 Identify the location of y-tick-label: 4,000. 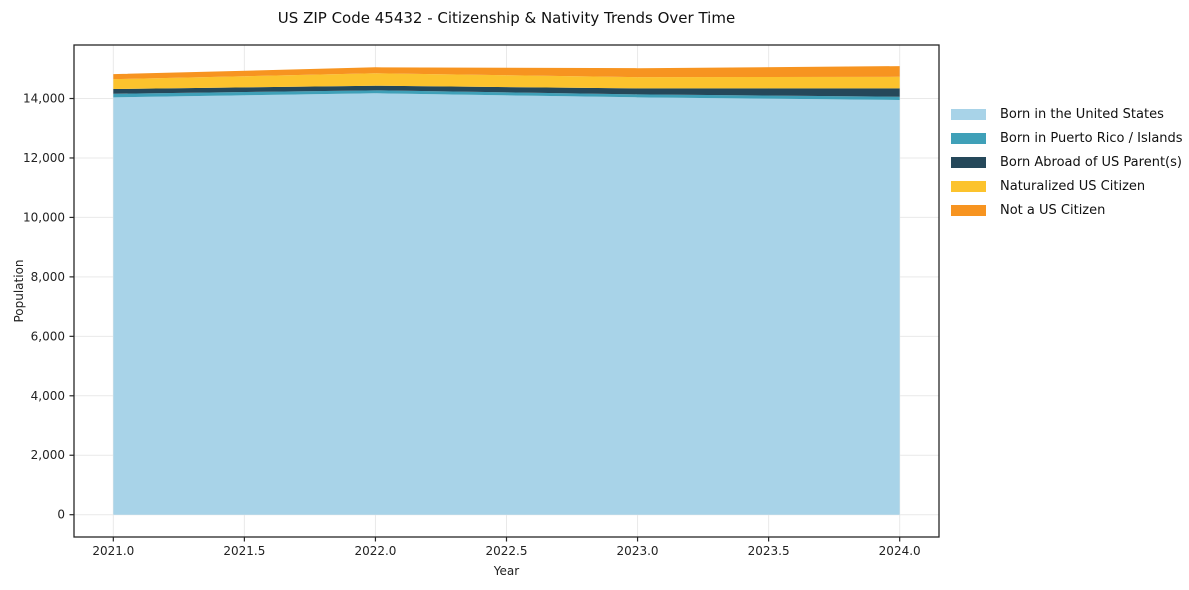
(48, 396).